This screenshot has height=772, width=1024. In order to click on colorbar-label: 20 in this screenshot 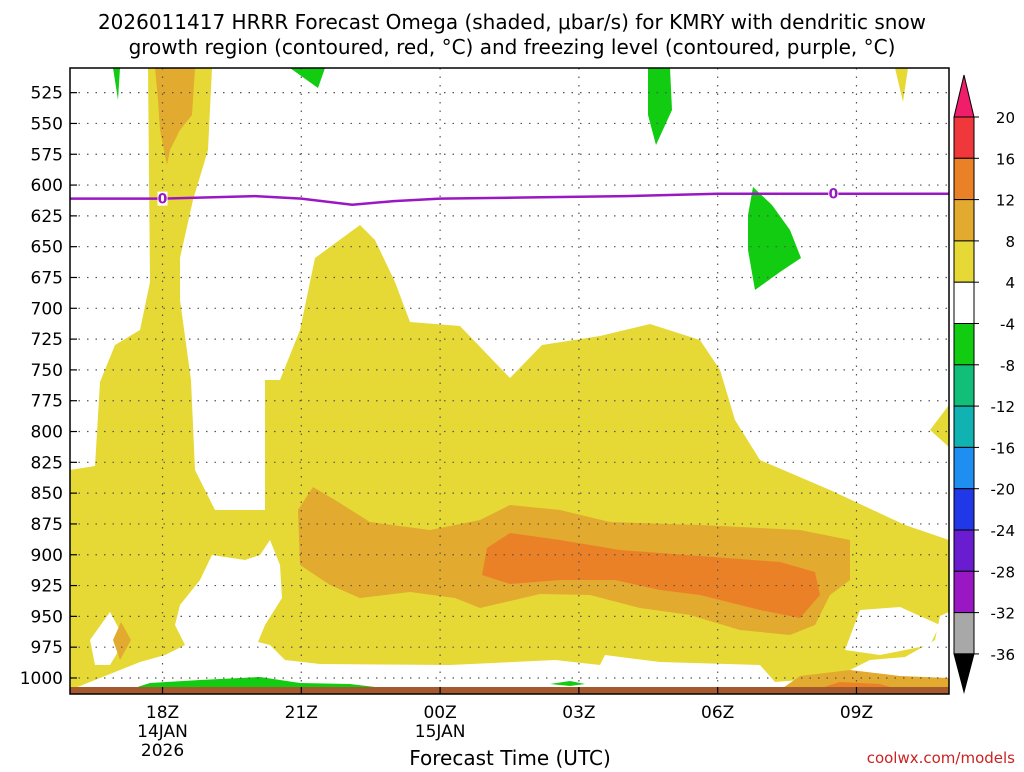, I will do `click(1005, 118)`.